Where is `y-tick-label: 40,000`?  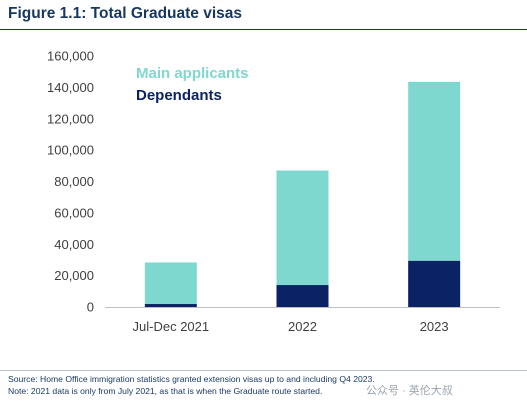 y-tick-label: 40,000 is located at coordinates (74, 244).